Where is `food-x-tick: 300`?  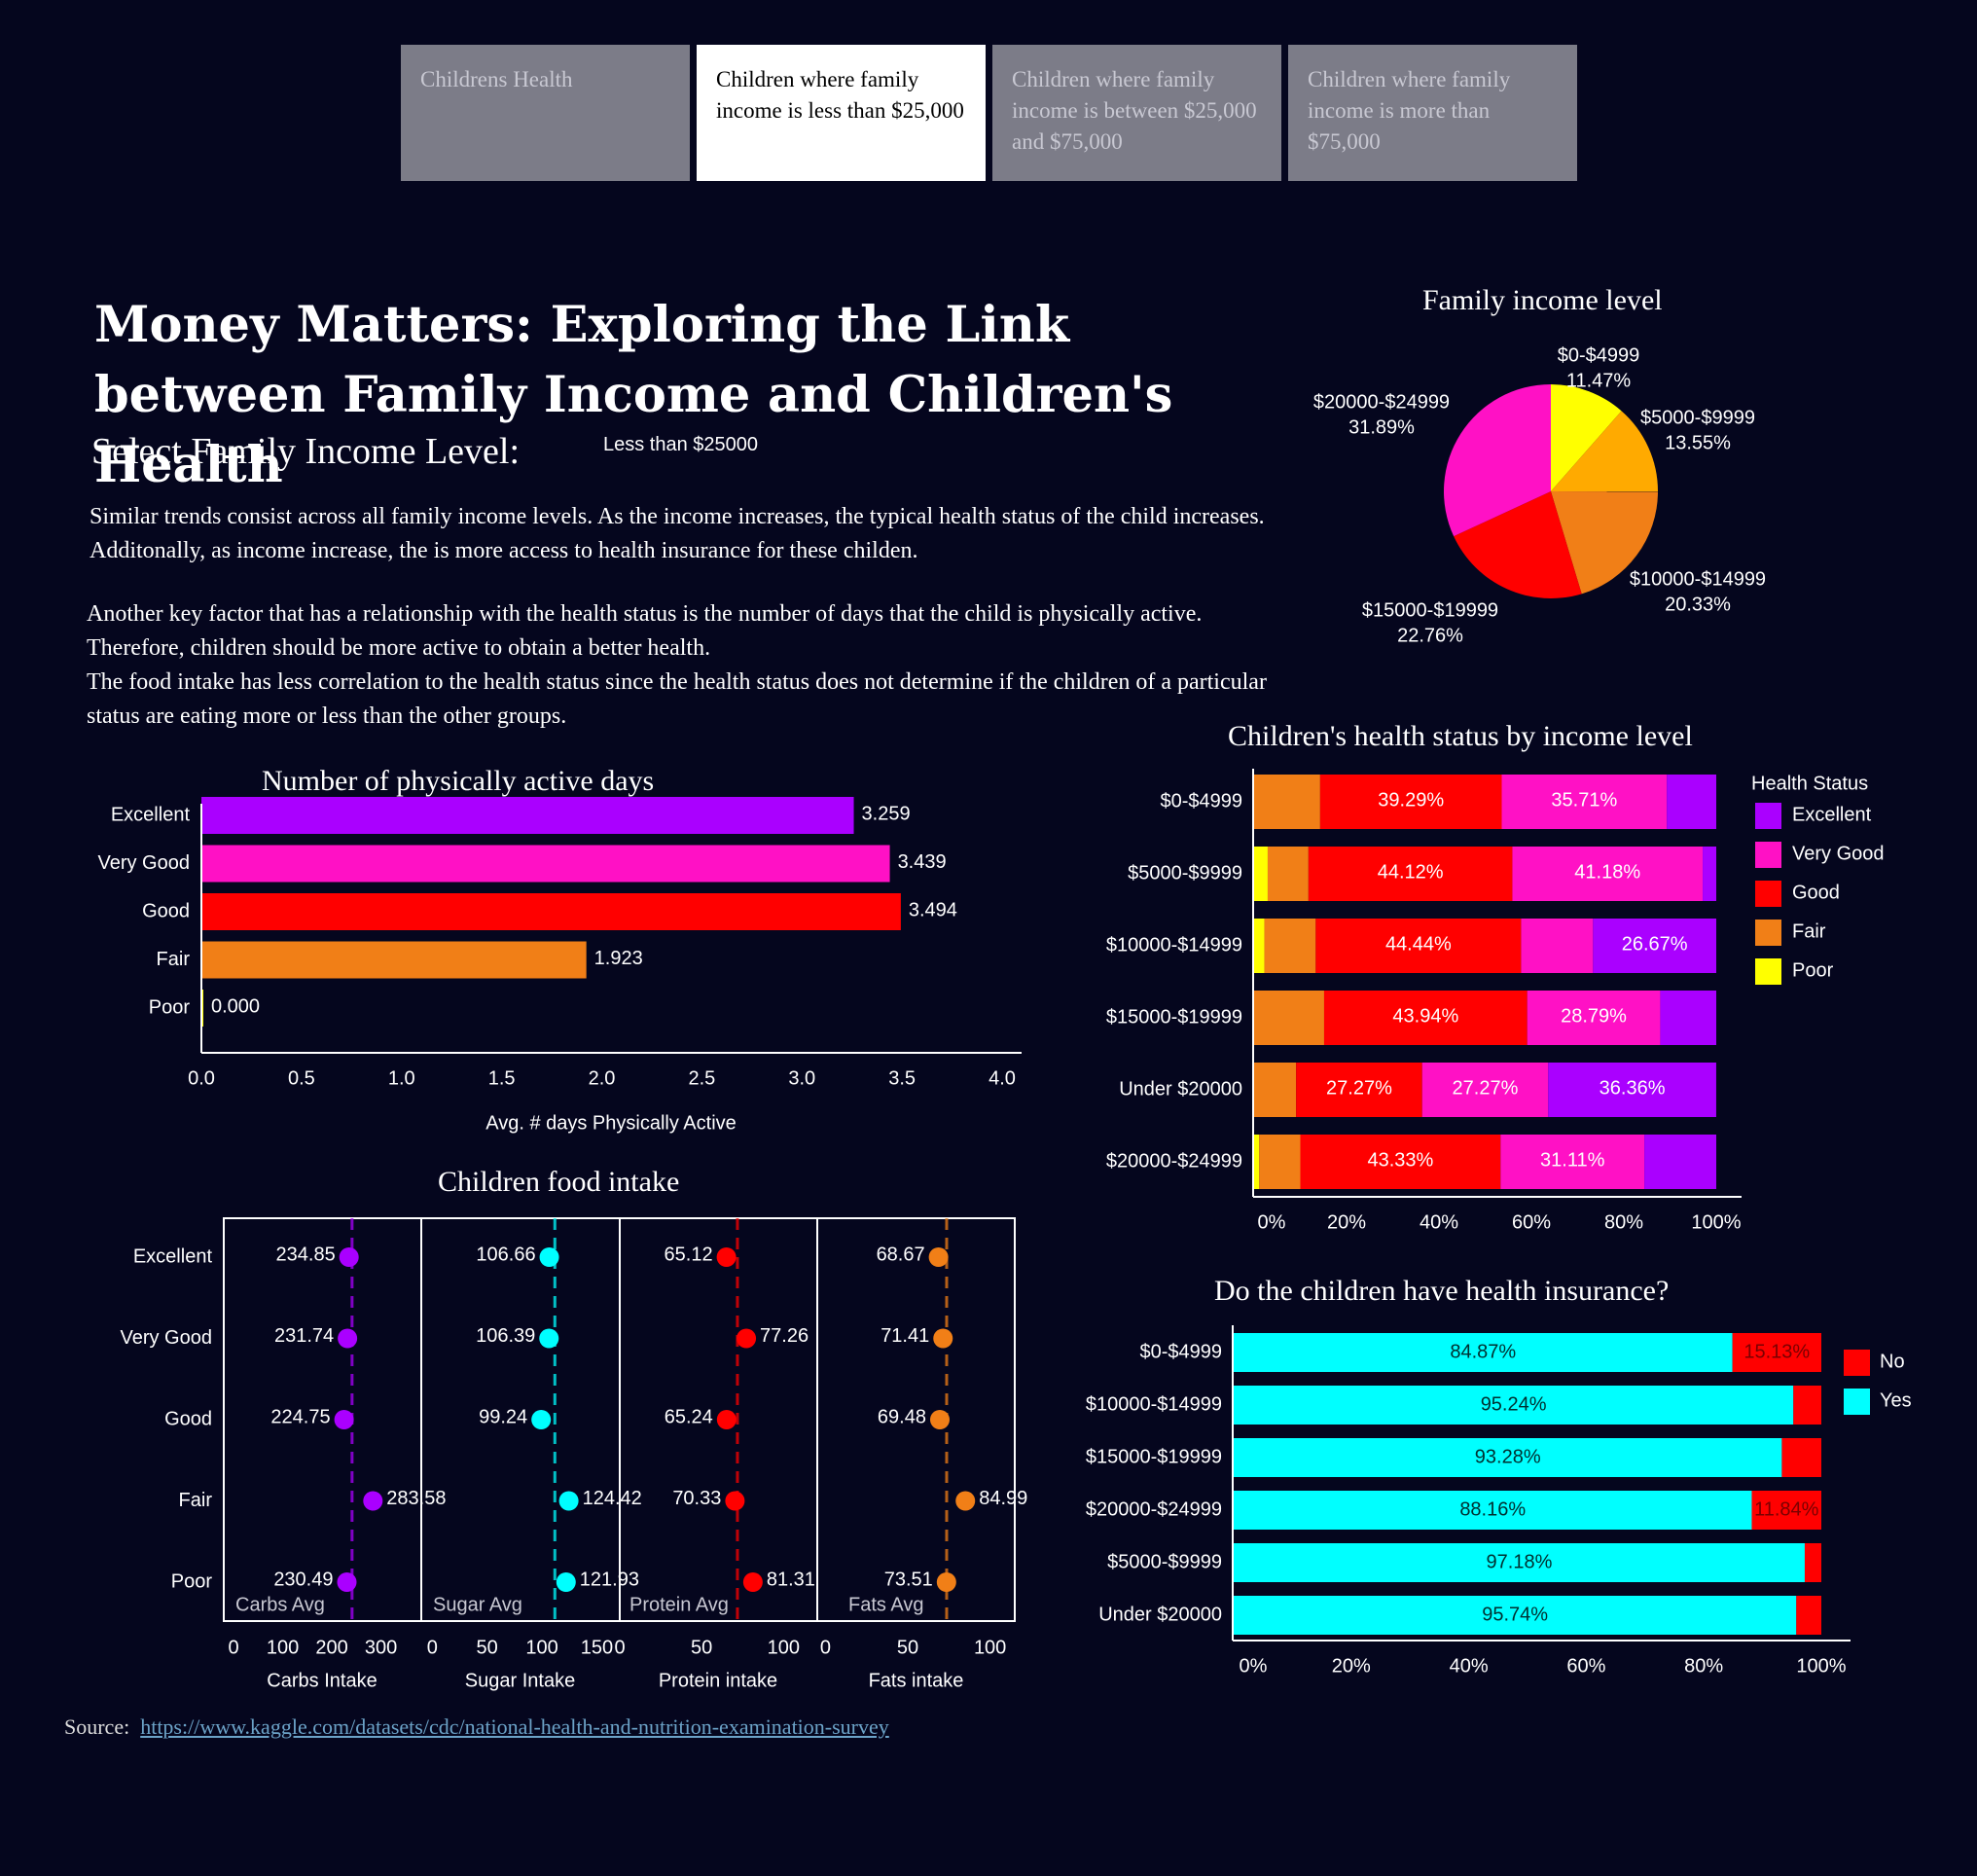
food-x-tick: 300 is located at coordinates (381, 1647).